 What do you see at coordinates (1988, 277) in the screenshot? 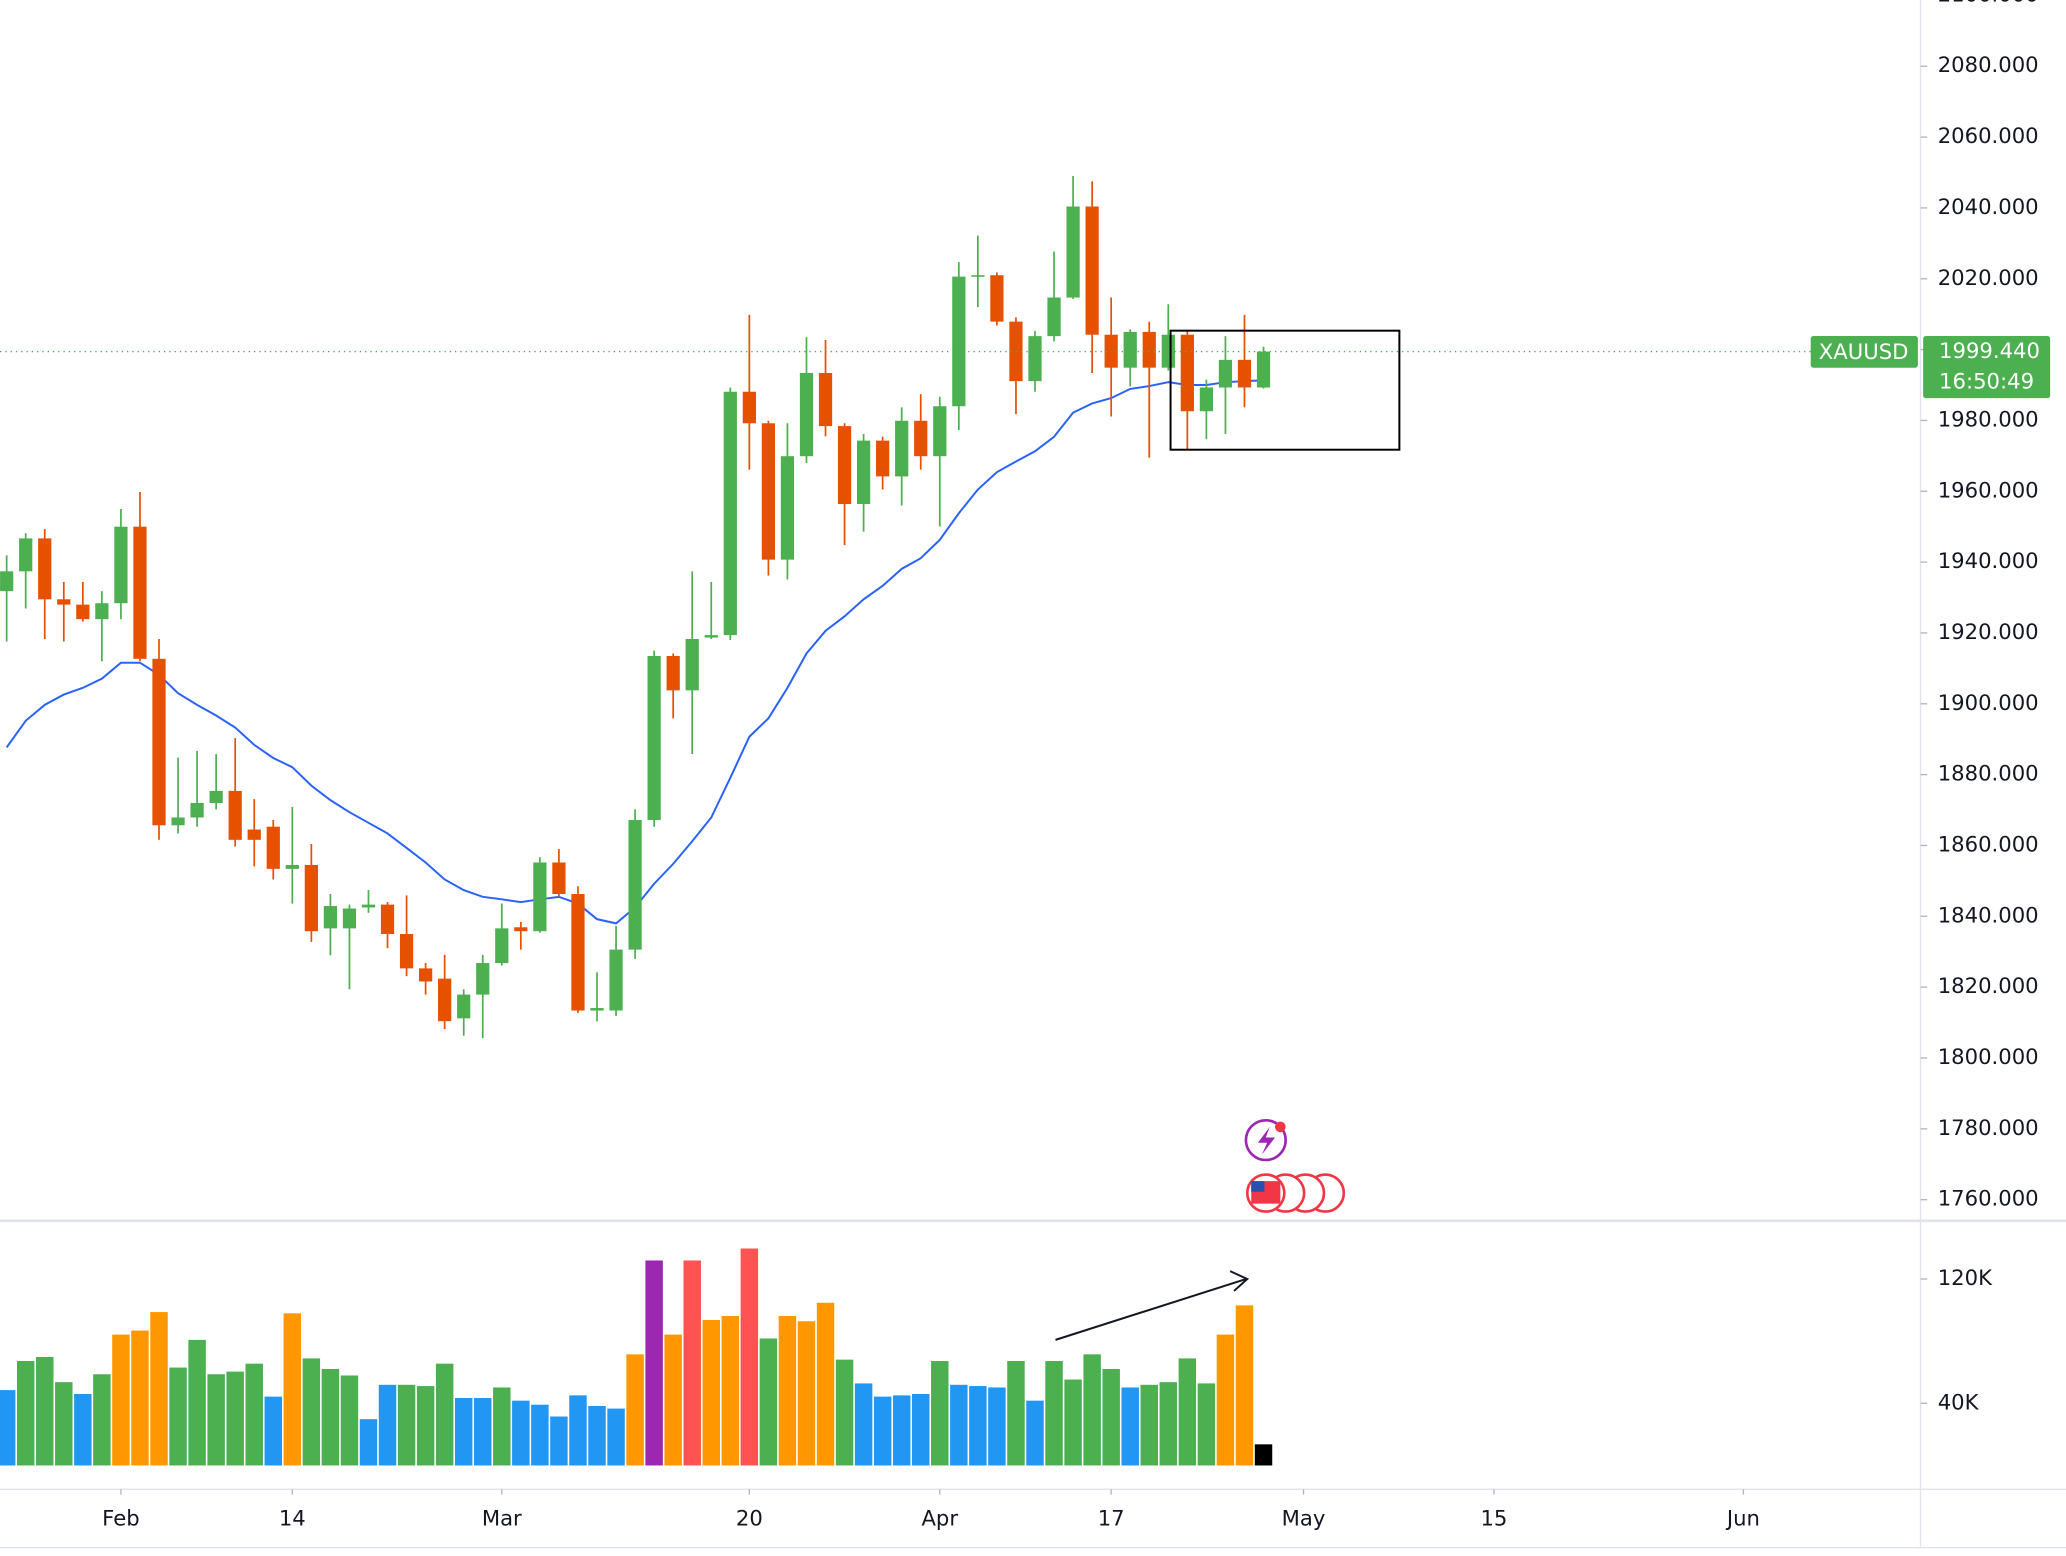
I see `y-tick-label: 2020.000` at bounding box center [1988, 277].